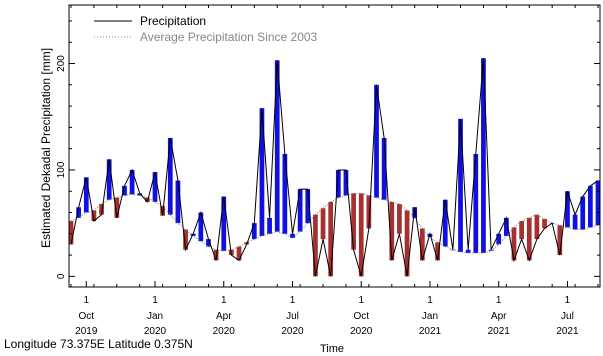 The image size is (603, 356). Describe the element at coordinates (61, 63) in the screenshot. I see `y-tick-label: 200` at that location.